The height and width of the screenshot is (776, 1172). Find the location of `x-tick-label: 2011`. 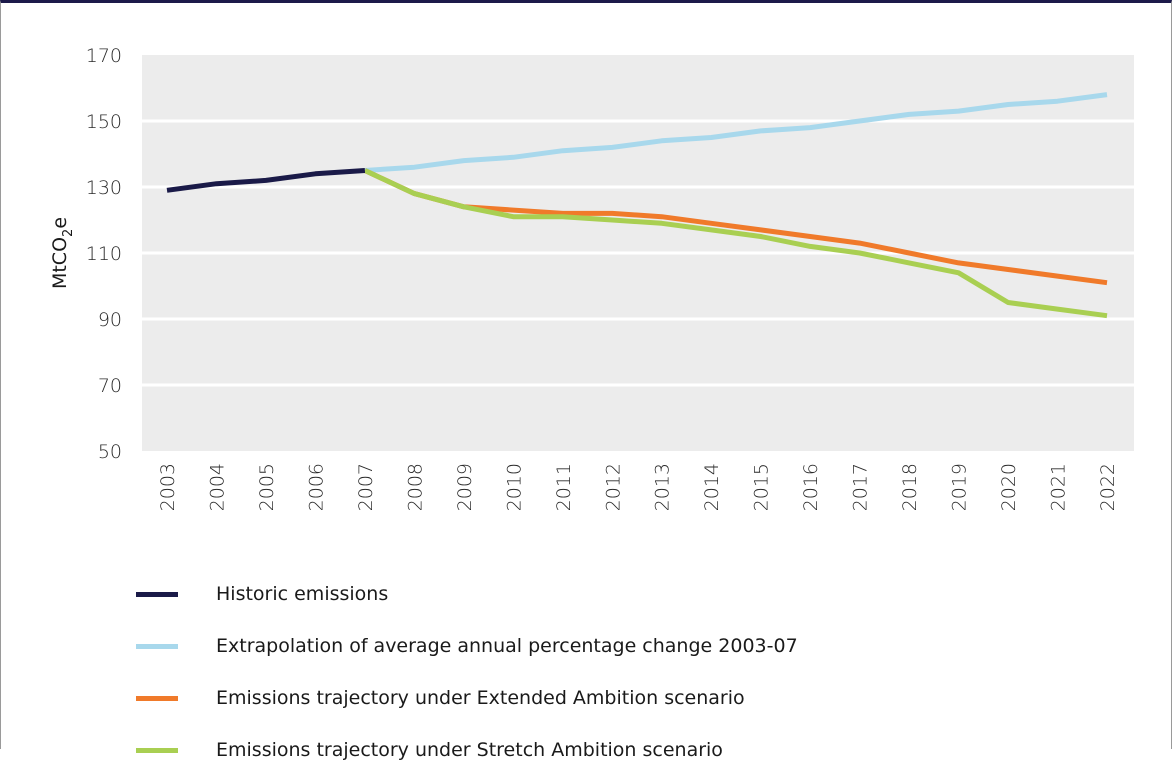

x-tick-label: 2011 is located at coordinates (564, 487).